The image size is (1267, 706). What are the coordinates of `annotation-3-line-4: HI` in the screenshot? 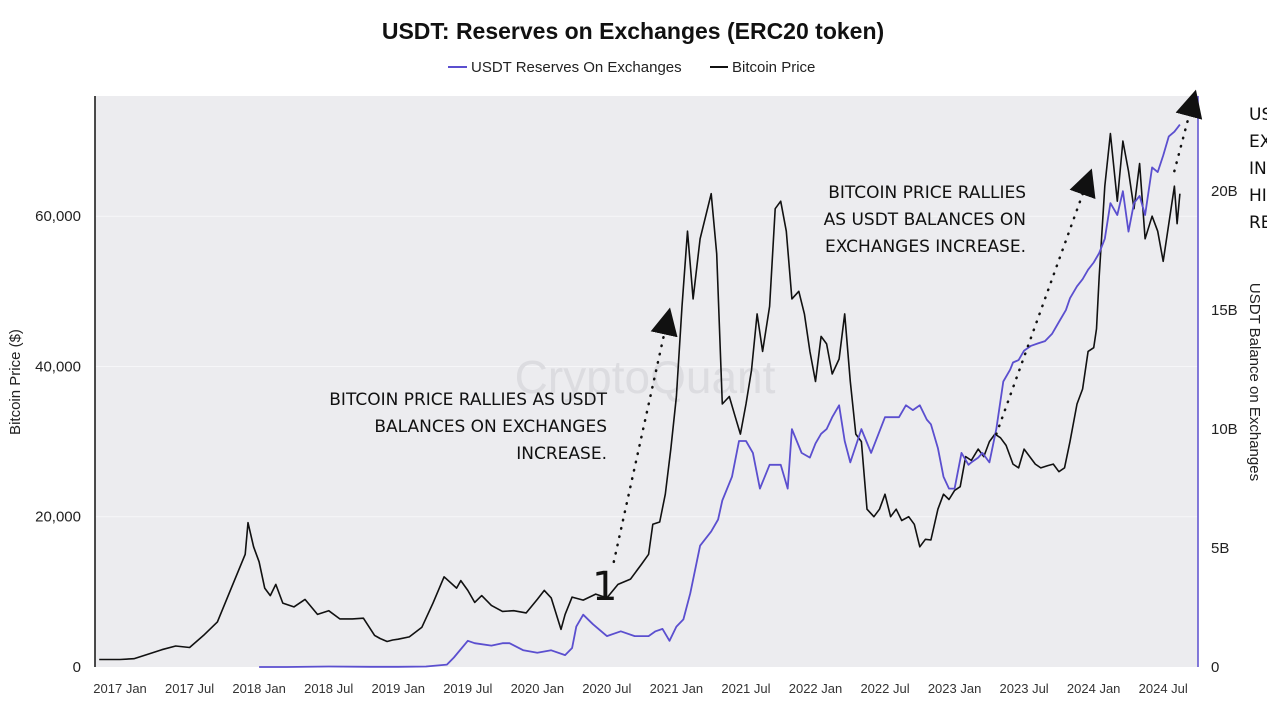 It's located at (1258, 196).